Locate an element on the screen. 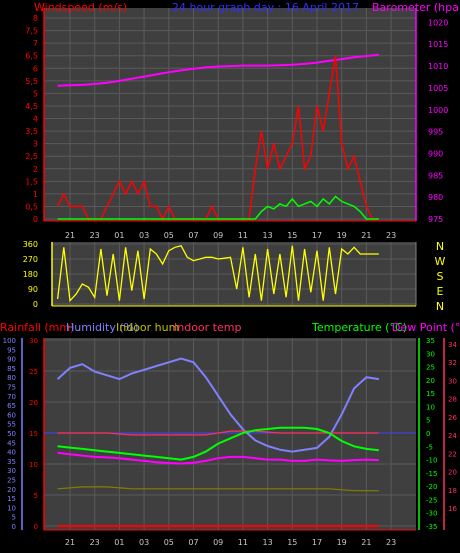 This screenshot has width=460, height=553. tick-label-humidity: 45 is located at coordinates (11, 443).